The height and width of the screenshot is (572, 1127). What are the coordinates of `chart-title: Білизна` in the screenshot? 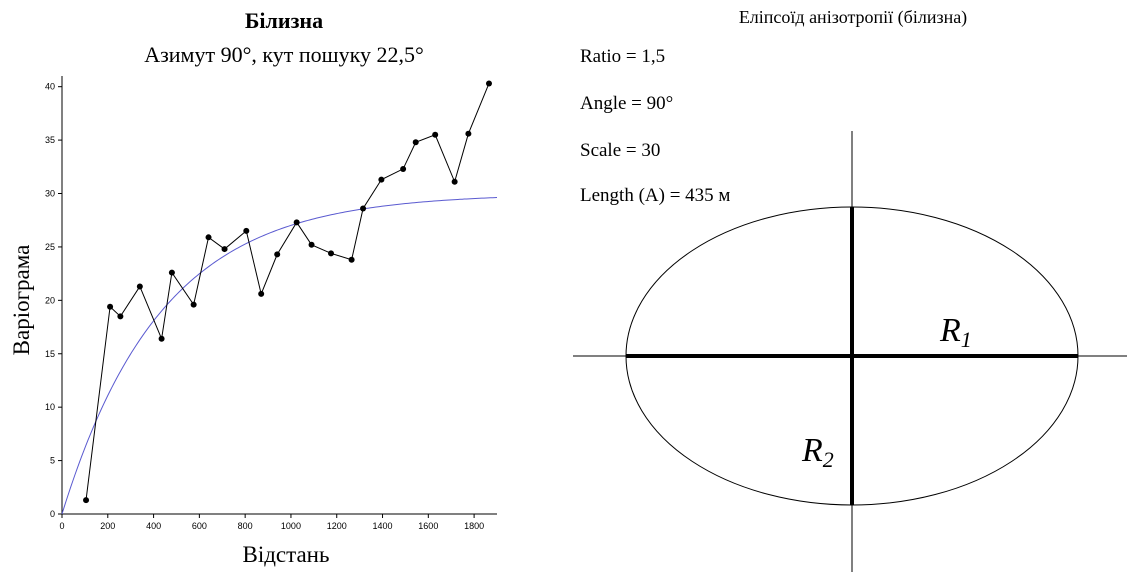 It's located at (284, 20).